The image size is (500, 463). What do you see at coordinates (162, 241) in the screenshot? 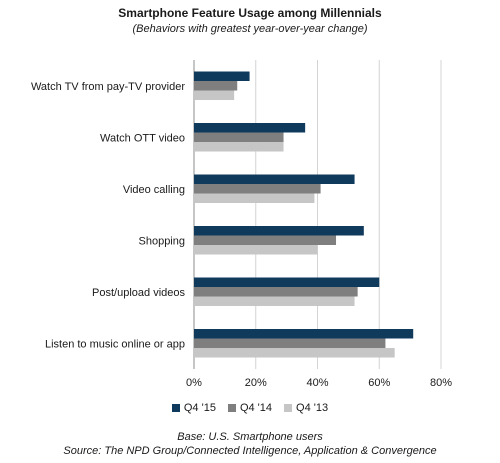
I see `category-label: Shopping` at bounding box center [162, 241].